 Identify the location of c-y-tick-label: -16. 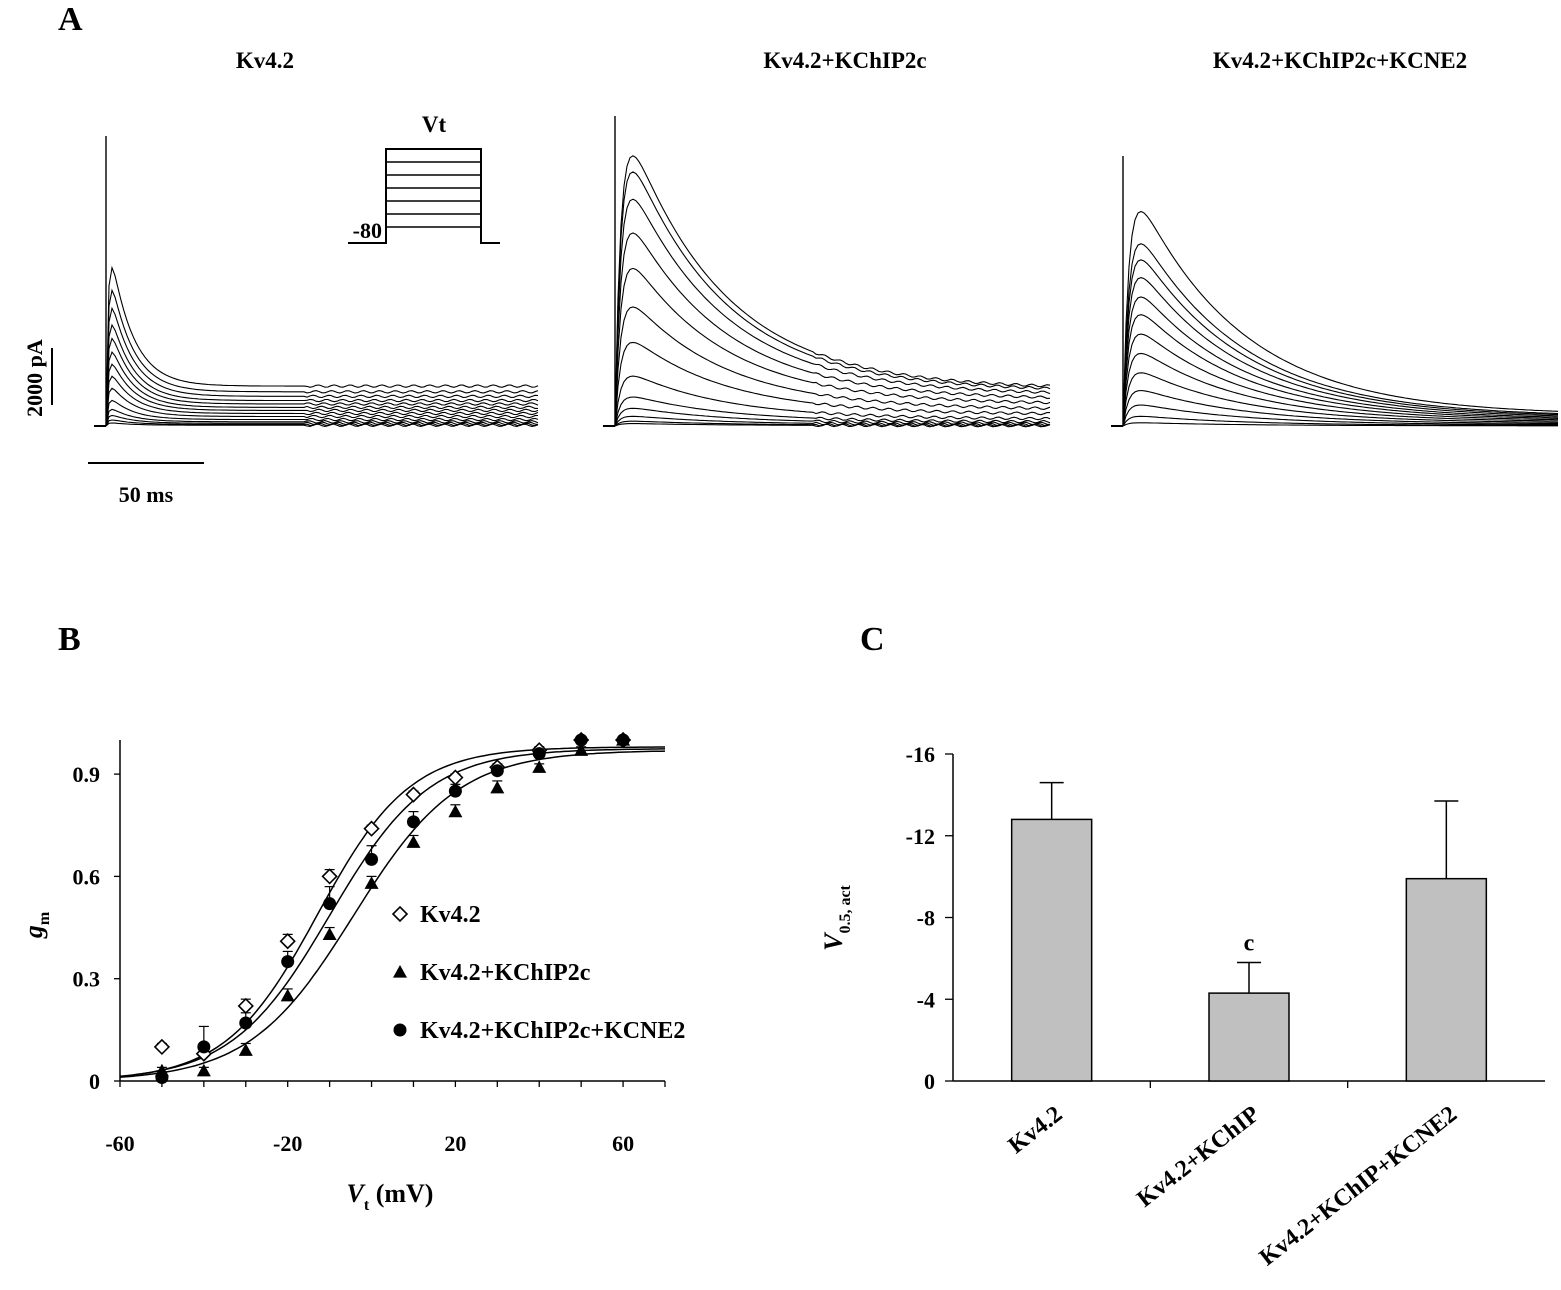
(920, 754).